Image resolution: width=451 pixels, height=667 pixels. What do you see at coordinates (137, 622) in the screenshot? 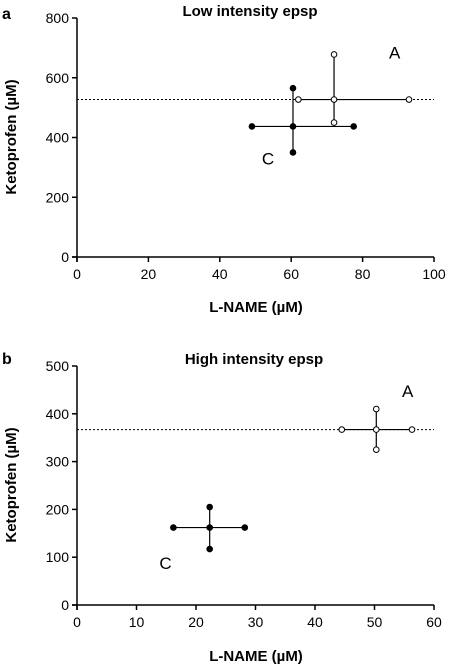
I see `x-tick-label: 10` at bounding box center [137, 622].